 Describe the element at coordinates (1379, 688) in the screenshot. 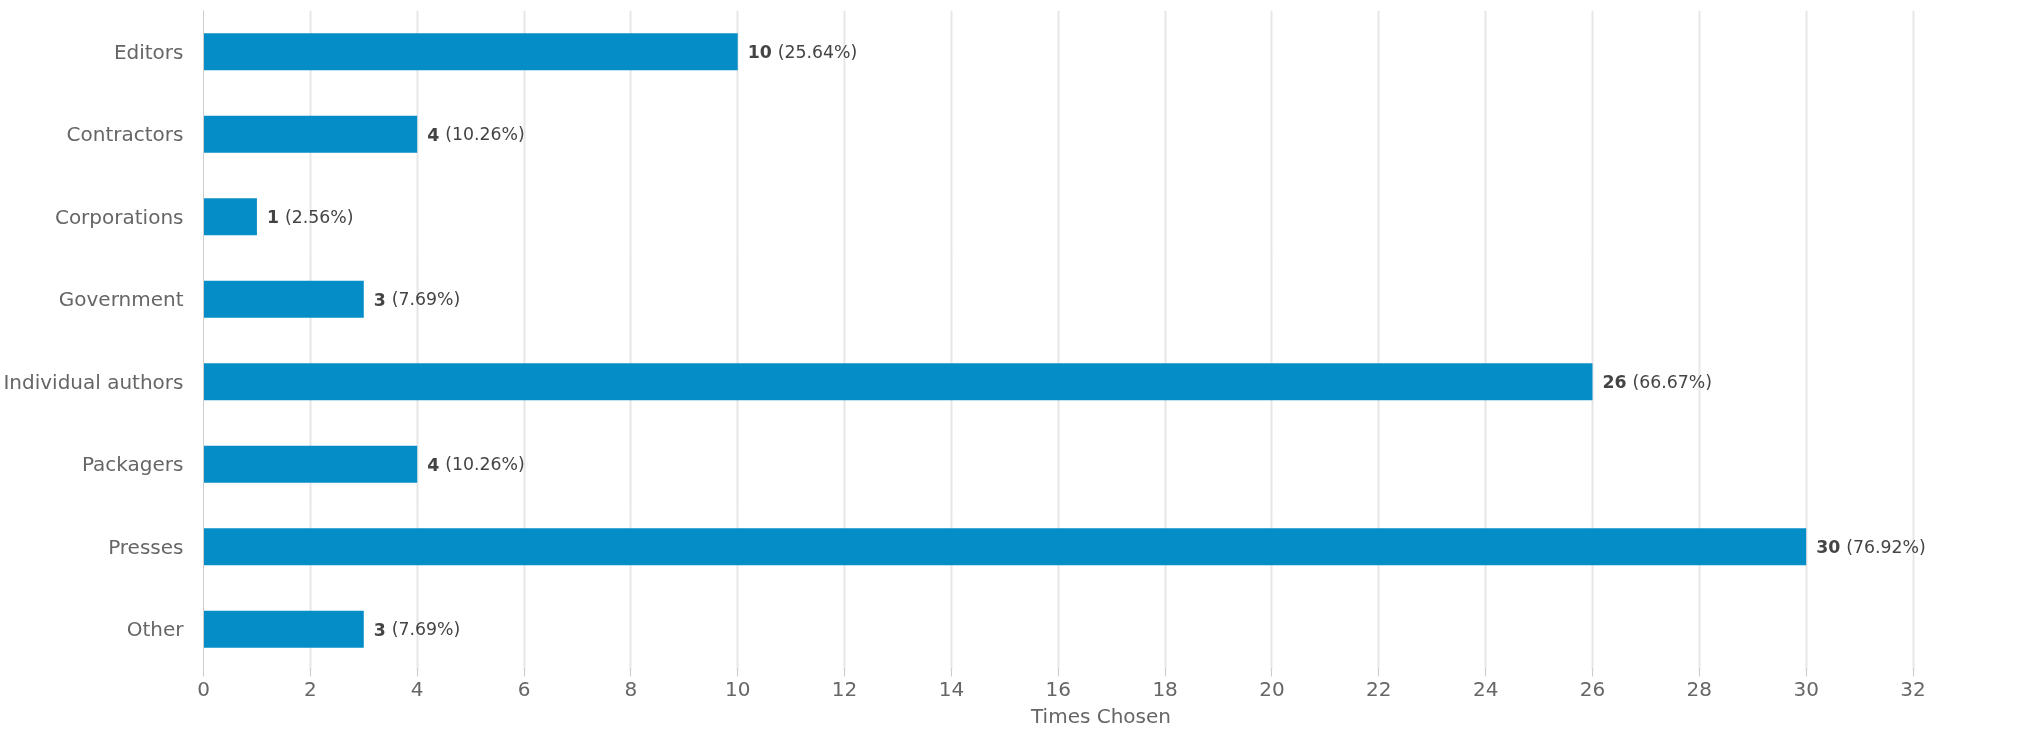

I see `x-tick-label: 22` at that location.